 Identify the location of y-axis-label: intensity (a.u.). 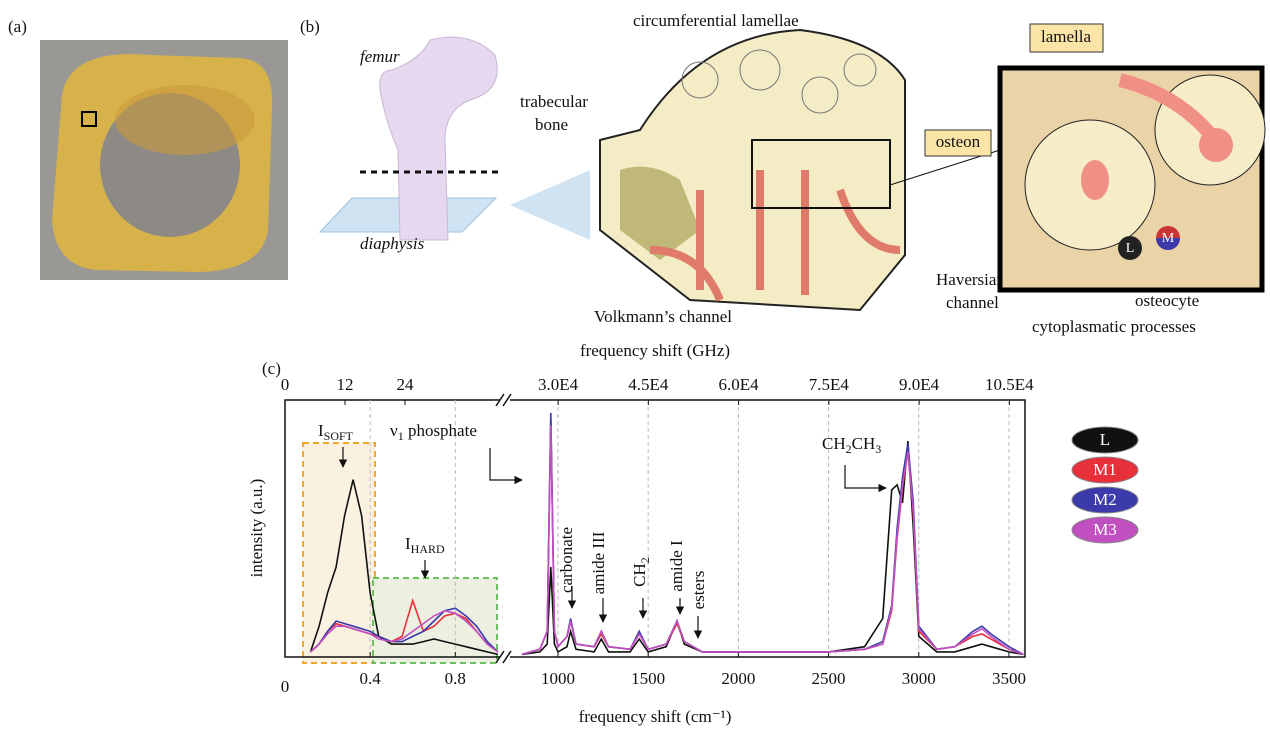
(256, 528).